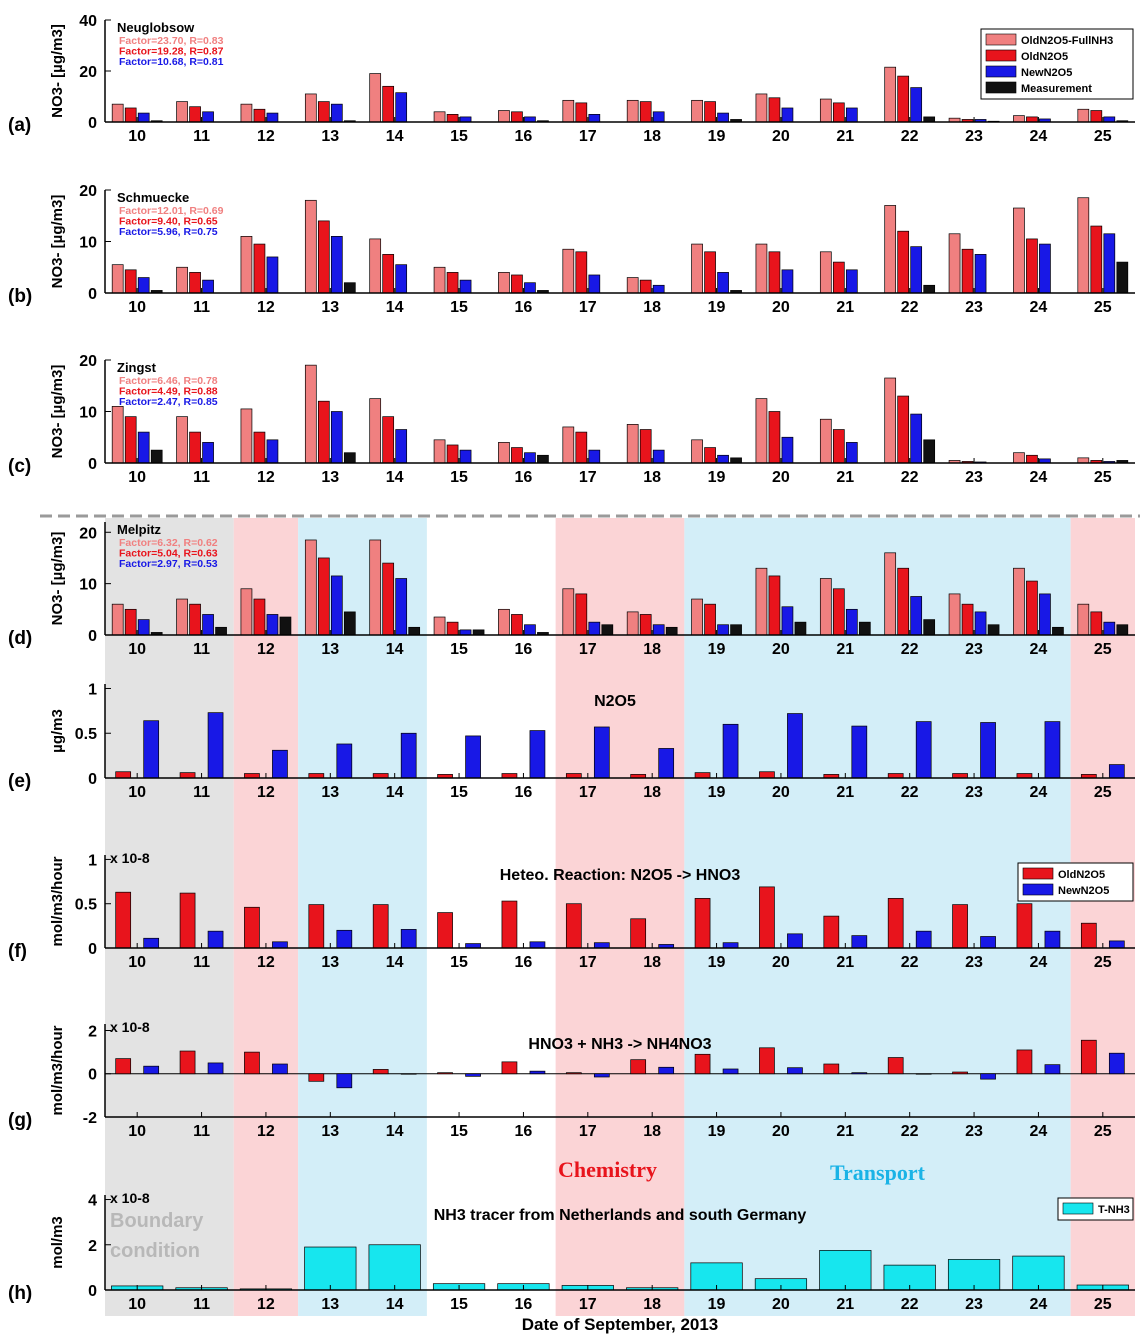 The width and height of the screenshot is (1140, 1334). What do you see at coordinates (168, 564) in the screenshot?
I see `stats-text: Factor=2.97, R=0.53` at bounding box center [168, 564].